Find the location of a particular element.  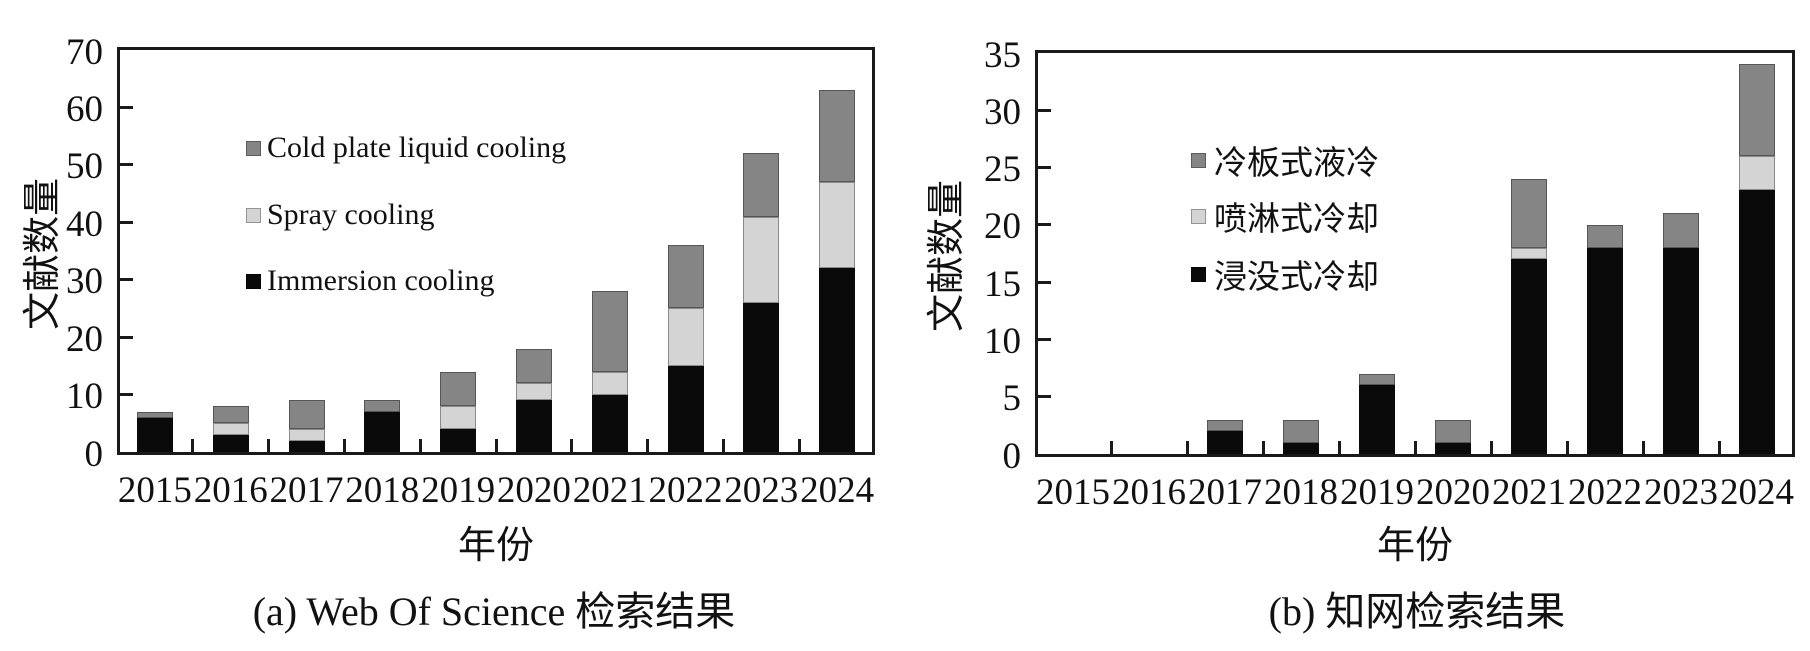

legend-item: Spray cooling is located at coordinates (340, 215).